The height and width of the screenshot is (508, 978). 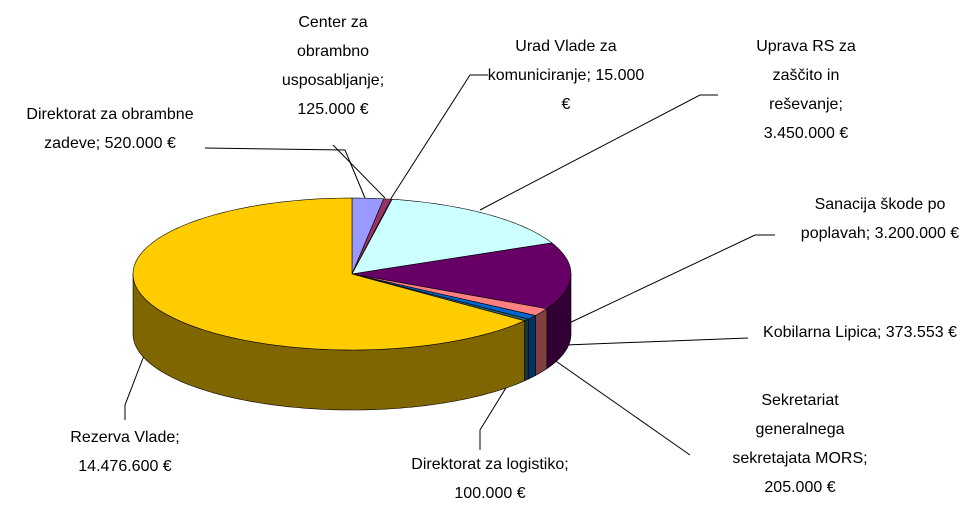 I want to click on value-label: 3.450.000 €, so click(x=806, y=133).